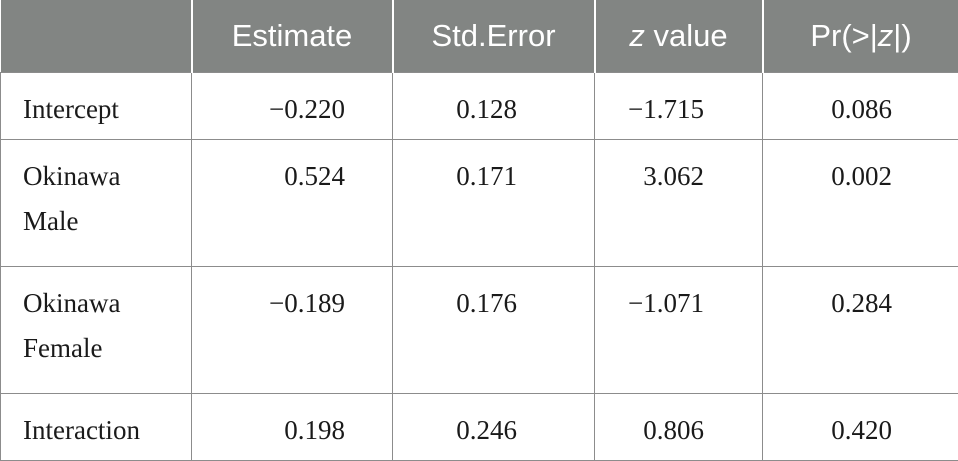 The width and height of the screenshot is (958, 461). What do you see at coordinates (860, 329) in the screenshot?
I see `cell-p-value: 0.284` at bounding box center [860, 329].